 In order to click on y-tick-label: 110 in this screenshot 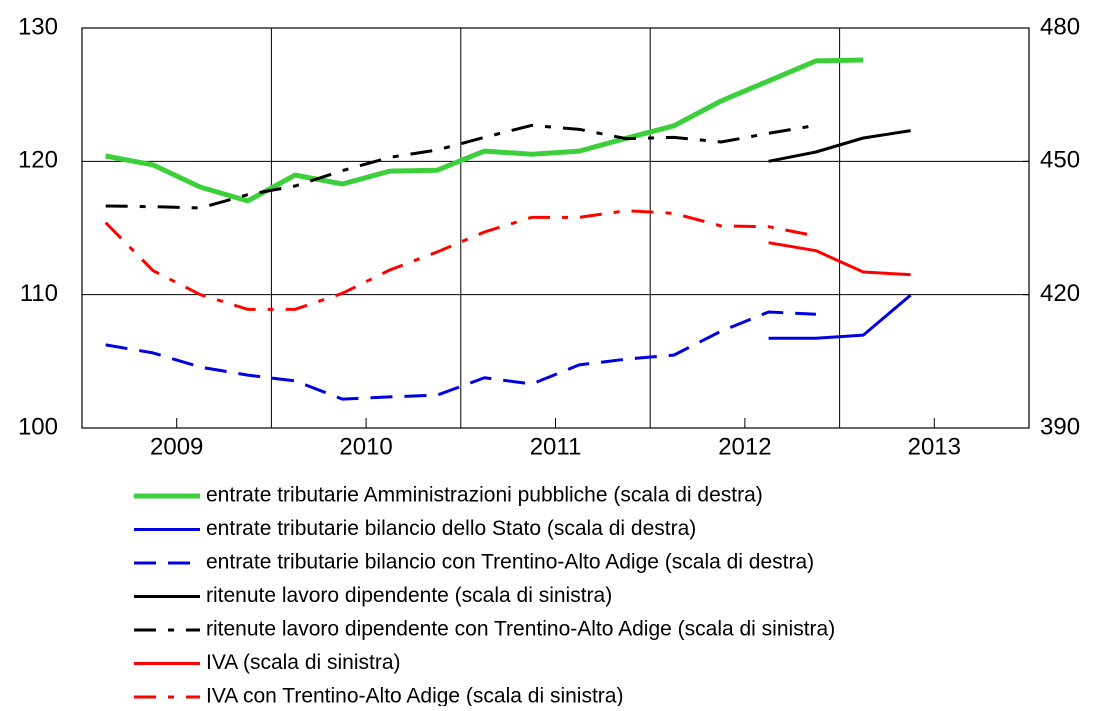, I will do `click(39, 293)`.